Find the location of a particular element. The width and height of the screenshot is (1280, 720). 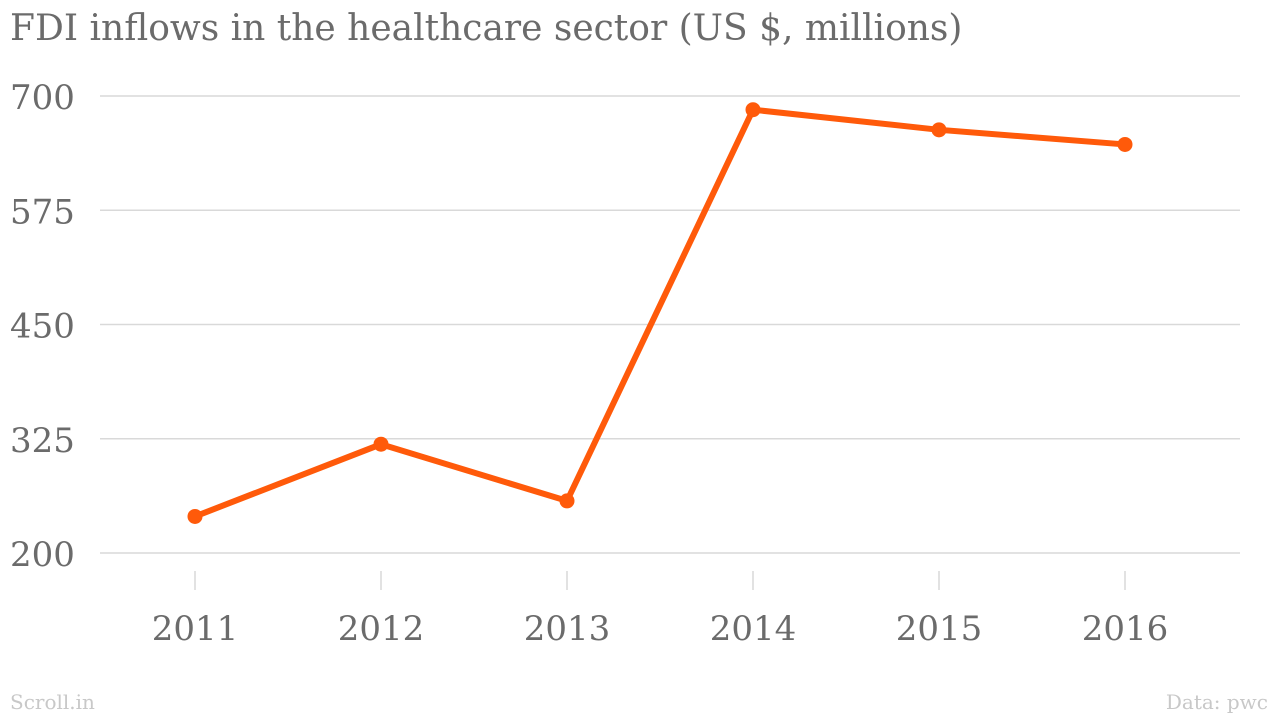

data-point-2013 is located at coordinates (567, 501).